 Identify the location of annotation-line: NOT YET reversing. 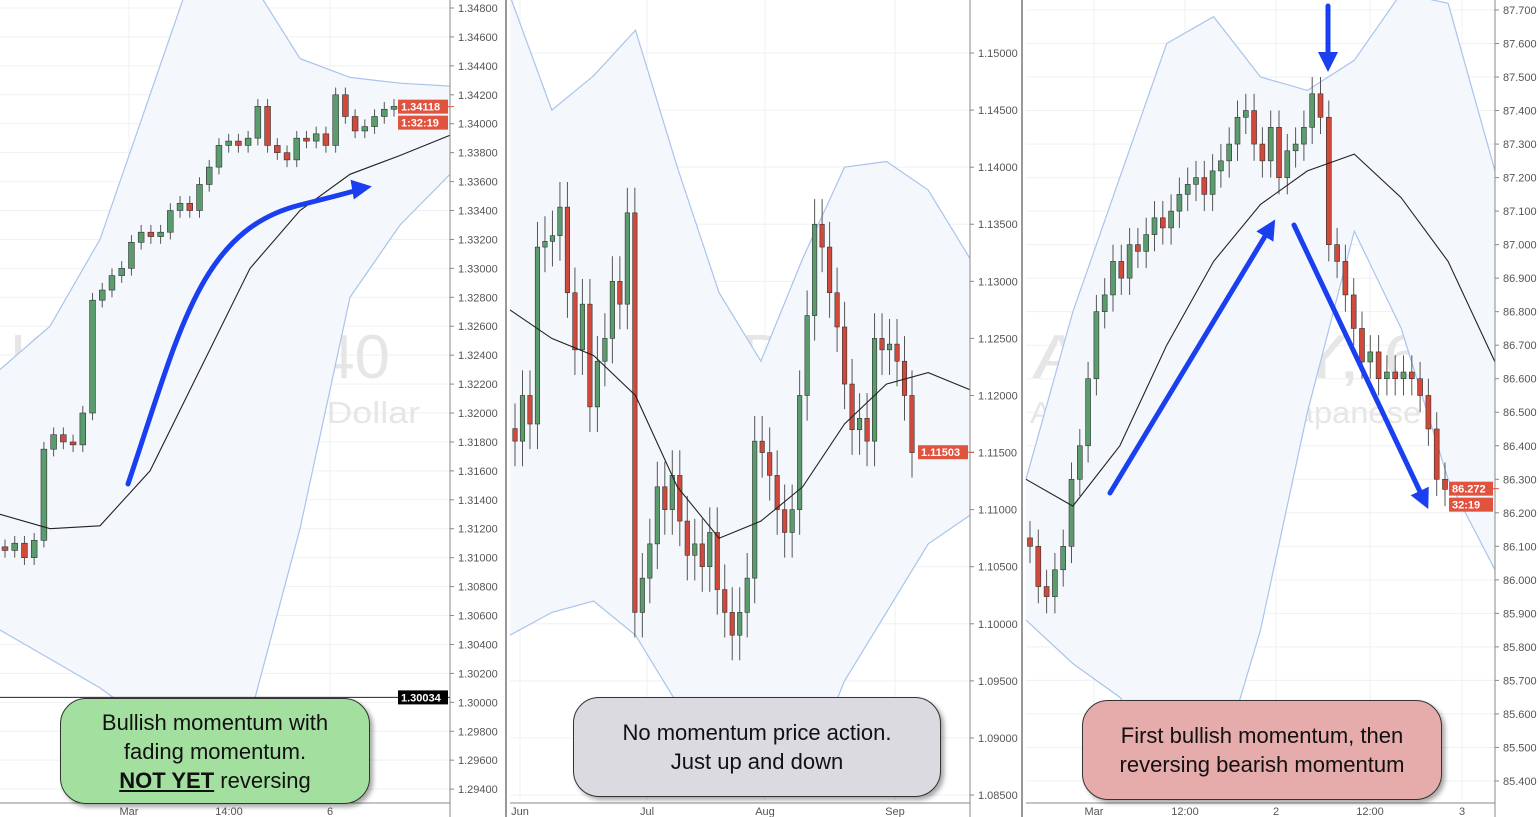
(215, 780).